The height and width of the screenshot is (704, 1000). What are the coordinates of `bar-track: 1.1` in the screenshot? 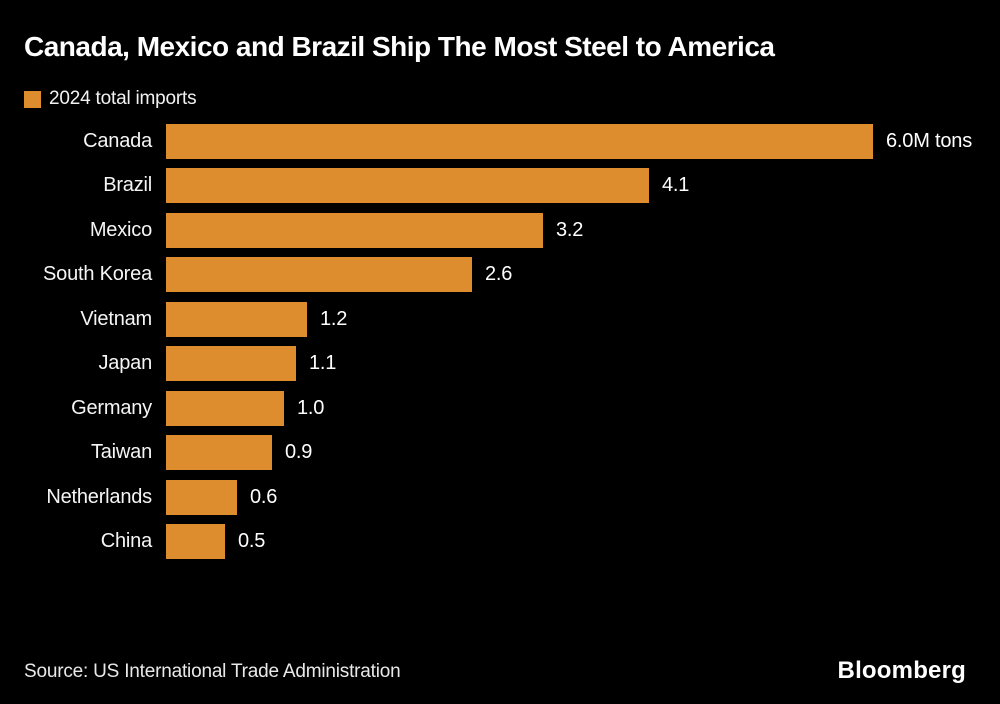 It's located at (583, 364).